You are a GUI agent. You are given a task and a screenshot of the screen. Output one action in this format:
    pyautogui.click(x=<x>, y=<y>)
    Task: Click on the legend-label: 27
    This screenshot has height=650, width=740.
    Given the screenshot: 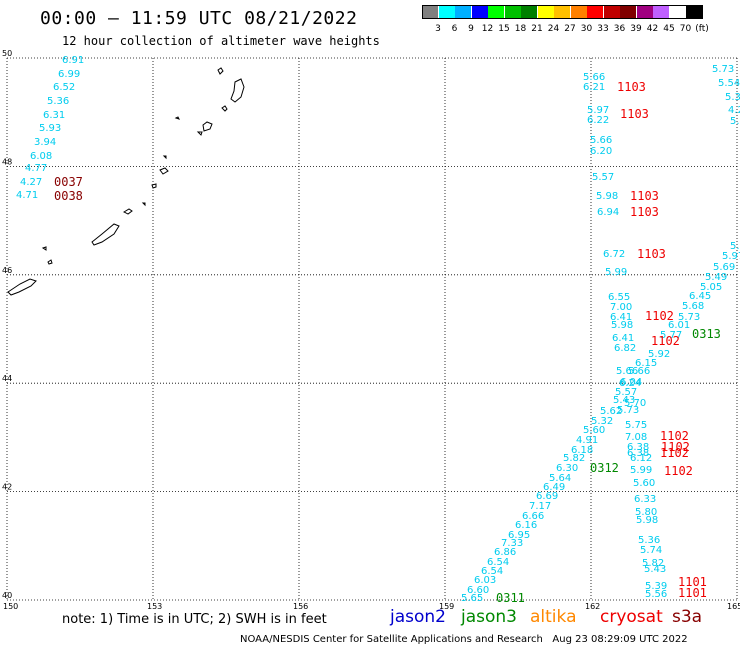 What is the action you would take?
    pyautogui.click(x=570, y=29)
    